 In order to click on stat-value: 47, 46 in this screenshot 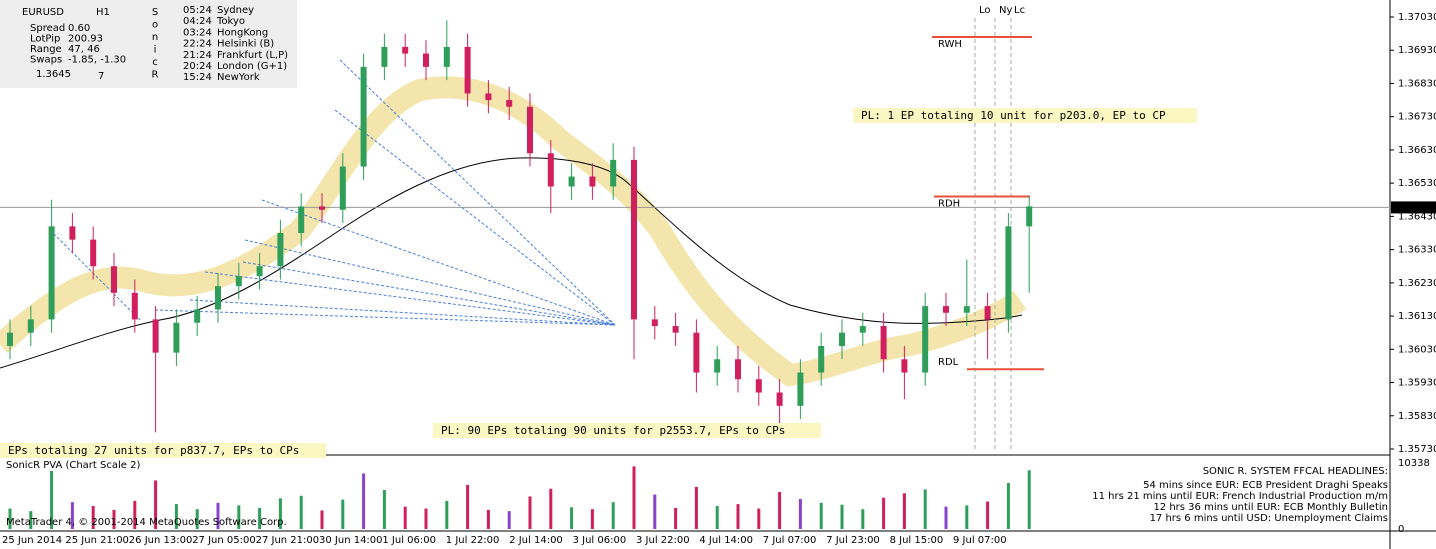, I will do `click(84, 49)`.